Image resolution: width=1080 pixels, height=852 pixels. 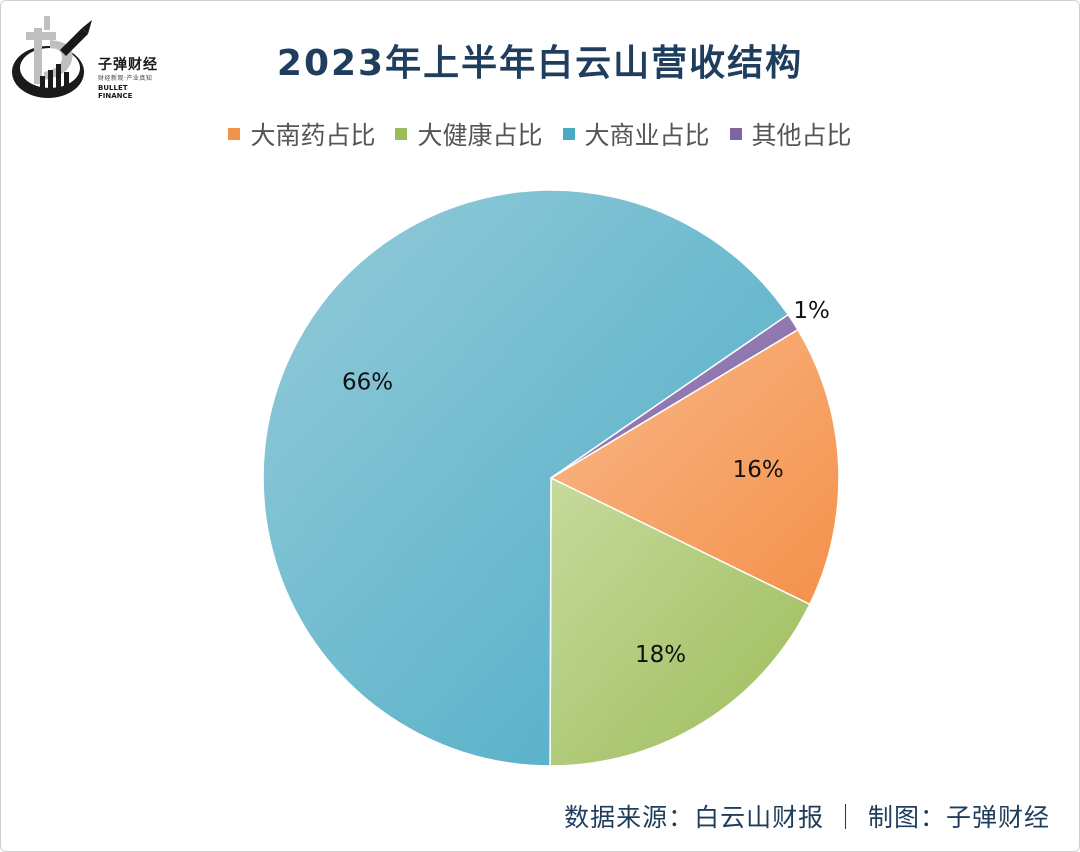 I want to click on logo-name-cn: 子弹财经, so click(x=128, y=65).